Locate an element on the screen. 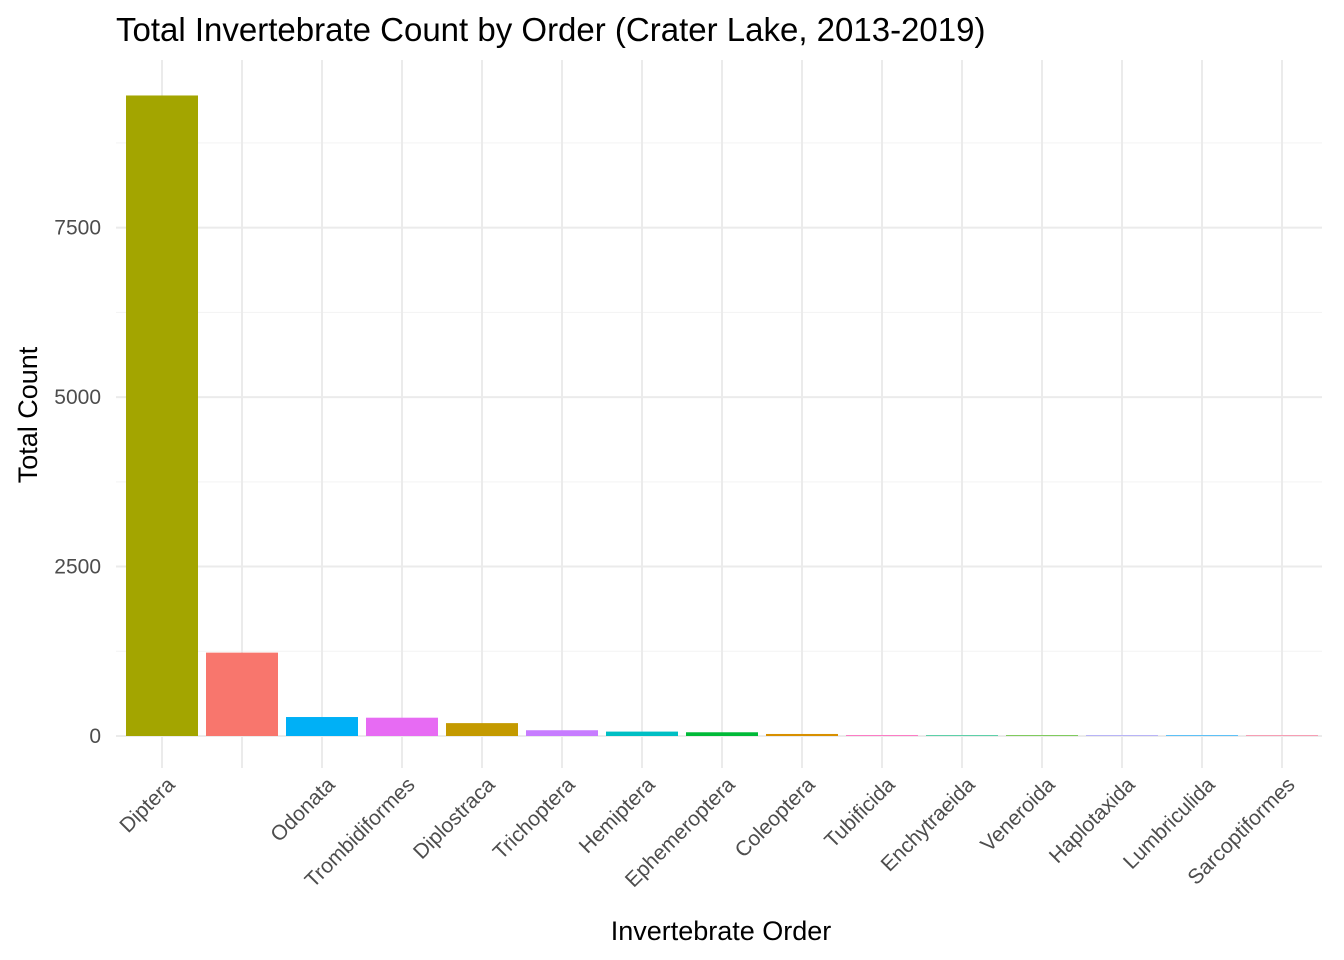  y-tick-label: 7500 is located at coordinates (77, 228).